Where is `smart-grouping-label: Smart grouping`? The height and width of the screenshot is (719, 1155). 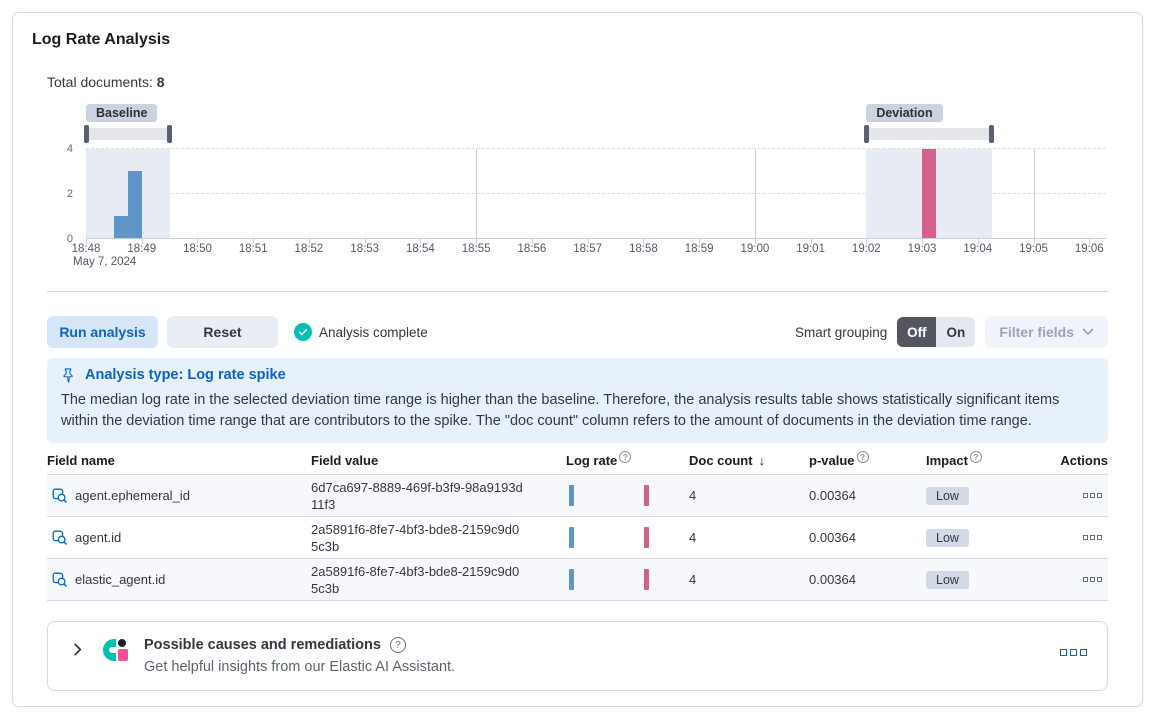
smart-grouping-label: Smart grouping is located at coordinates (841, 332).